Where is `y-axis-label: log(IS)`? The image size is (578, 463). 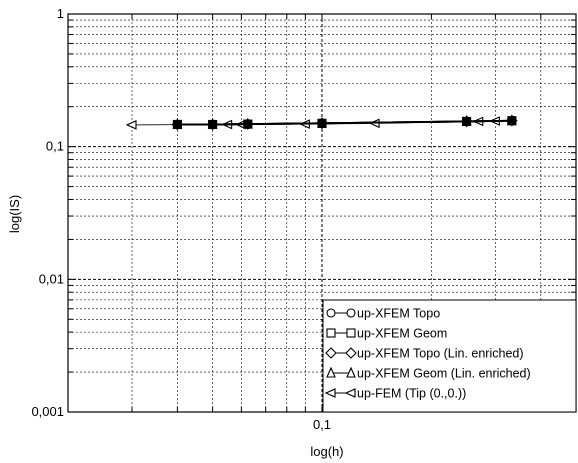
y-axis-label: log(IS) is located at coordinates (14, 214).